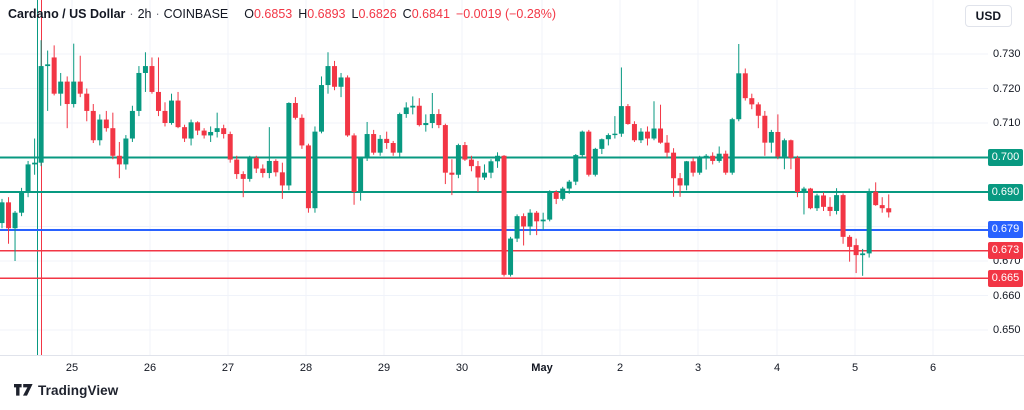  What do you see at coordinates (1005, 157) in the screenshot?
I see `price-line-label: 0.700` at bounding box center [1005, 157].